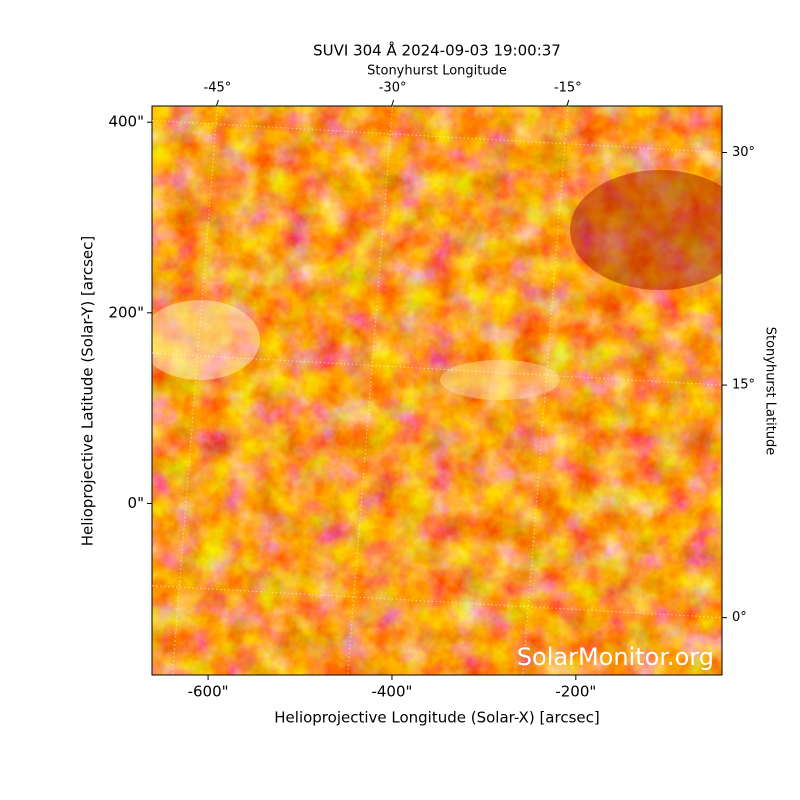  What do you see at coordinates (136, 503) in the screenshot?
I see `y-tick-label: 0"` at bounding box center [136, 503].